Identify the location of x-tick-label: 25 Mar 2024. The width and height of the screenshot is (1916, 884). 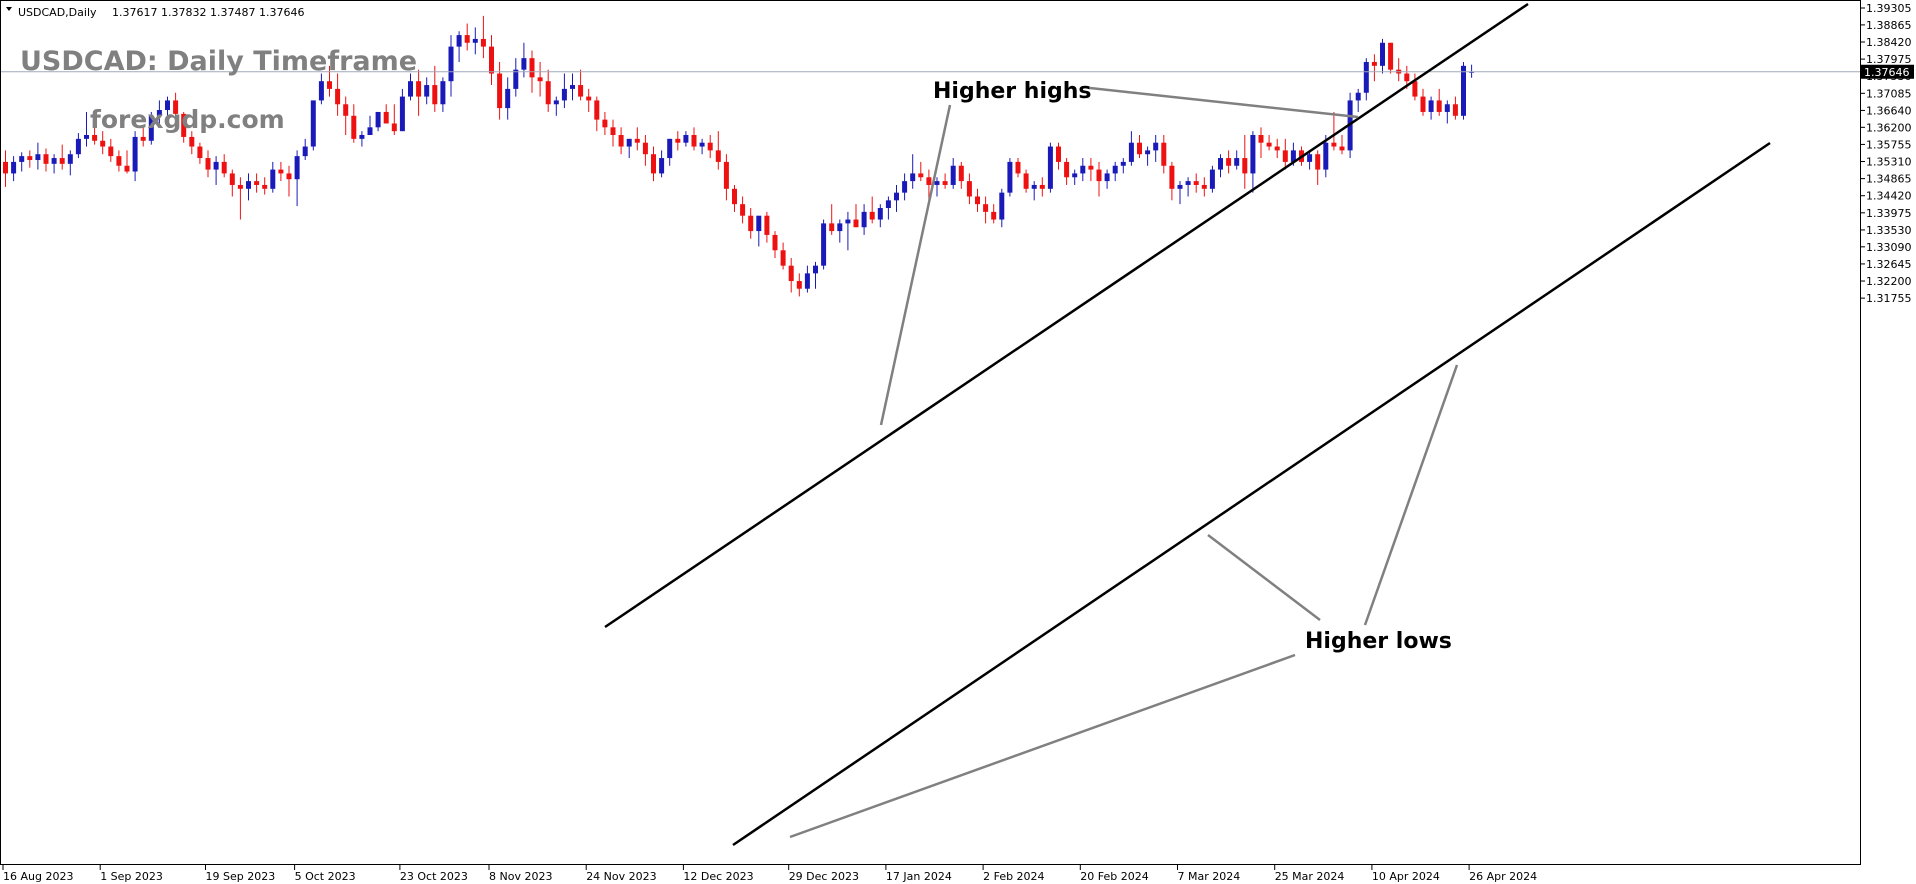
(1310, 876).